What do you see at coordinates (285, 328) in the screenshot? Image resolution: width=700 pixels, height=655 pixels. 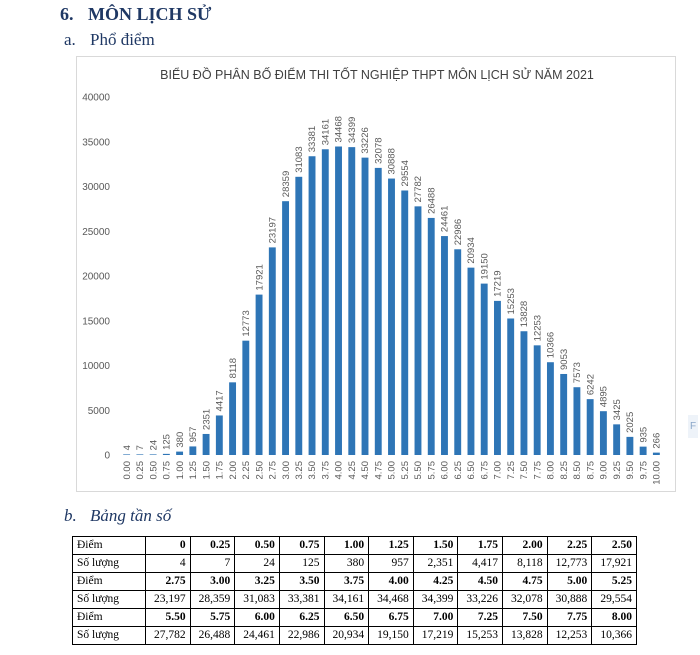 I see `bar-3.00` at bounding box center [285, 328].